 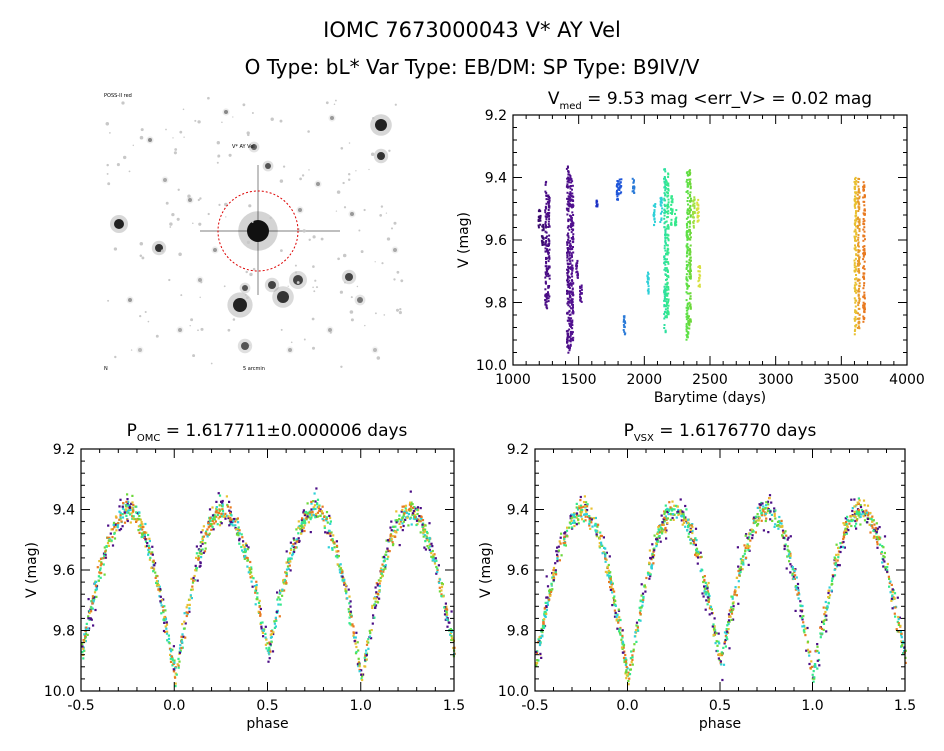 I want to click on y-tick-label: 10.0, so click(x=513, y=692).